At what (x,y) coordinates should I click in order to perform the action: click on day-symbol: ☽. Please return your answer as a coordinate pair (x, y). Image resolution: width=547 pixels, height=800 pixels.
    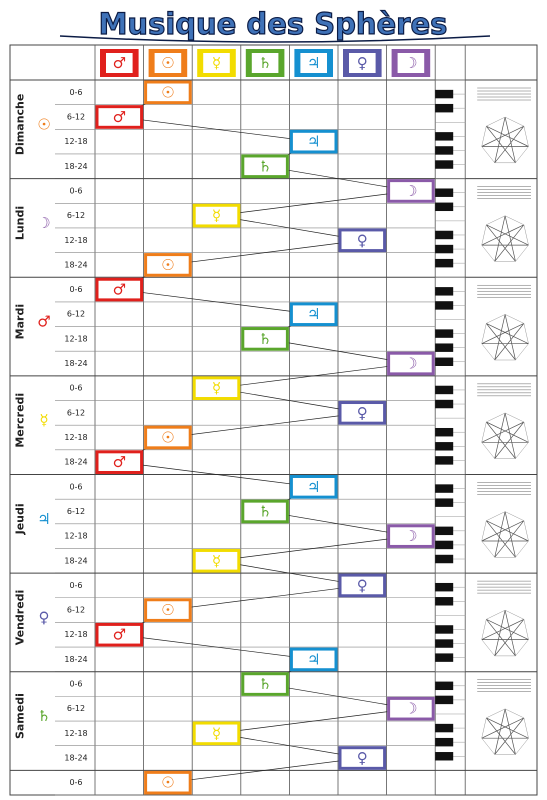
    Looking at the image, I should click on (43, 223).